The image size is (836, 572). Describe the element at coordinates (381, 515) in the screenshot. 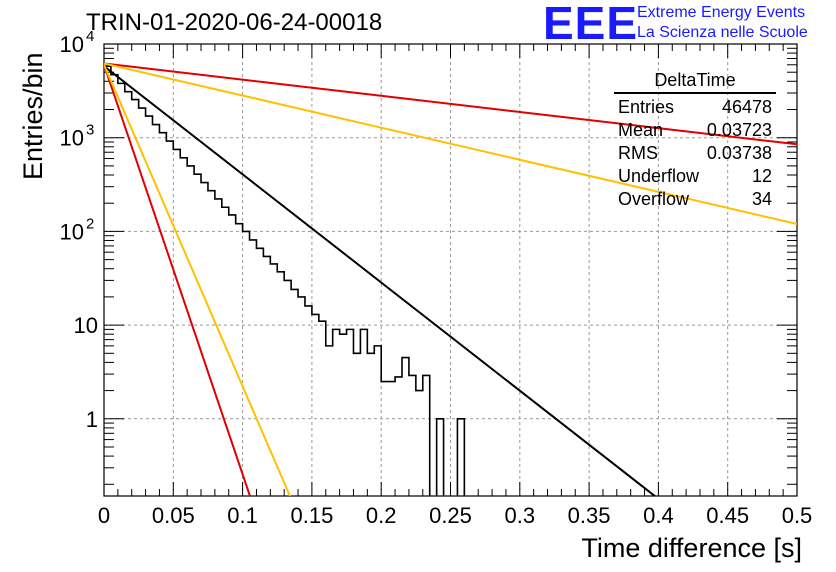

I see `x-tick-label: 0.2` at that location.